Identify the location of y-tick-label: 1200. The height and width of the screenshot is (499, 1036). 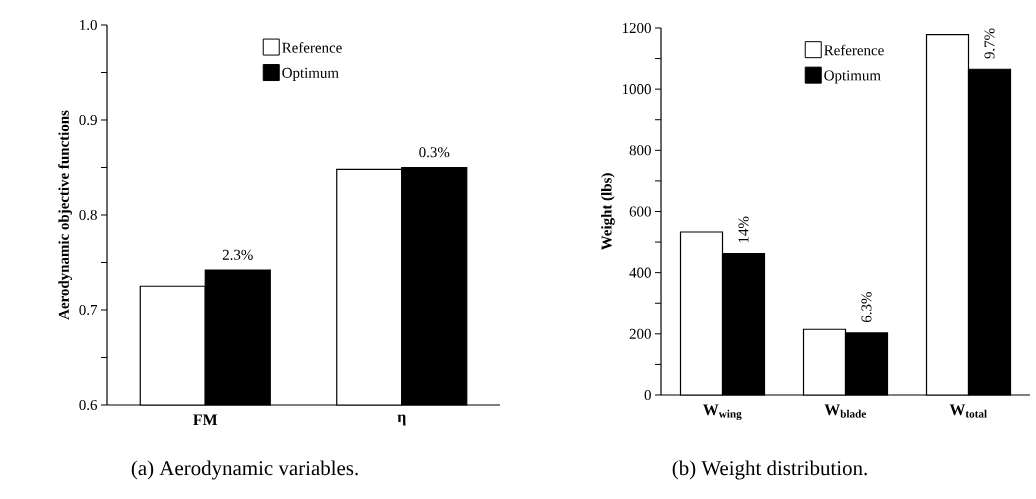
(636, 28).